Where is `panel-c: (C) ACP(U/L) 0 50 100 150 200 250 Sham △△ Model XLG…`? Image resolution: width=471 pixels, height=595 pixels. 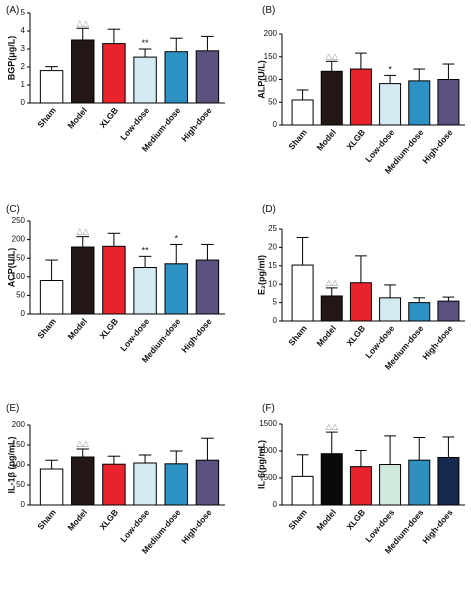
panel-c: (C) ACP(U/L) 0 50 100 150 200 250 Sham △△ Model XLG… is located at coordinates (115, 284).